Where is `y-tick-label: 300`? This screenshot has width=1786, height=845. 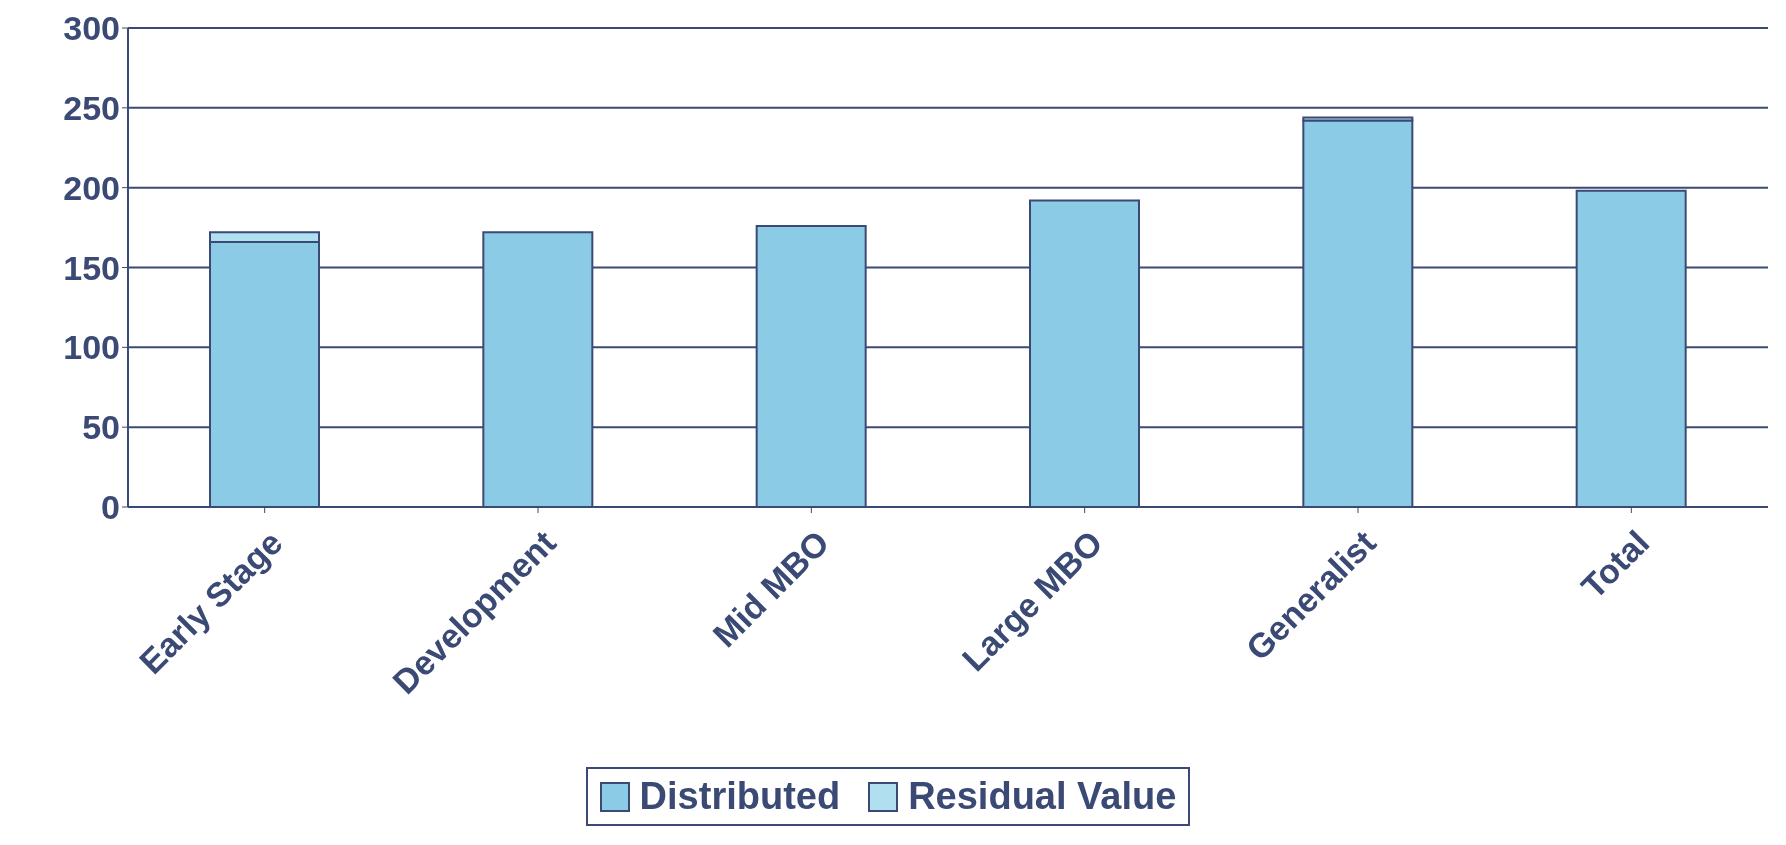 y-tick-label: 300 is located at coordinates (91, 28).